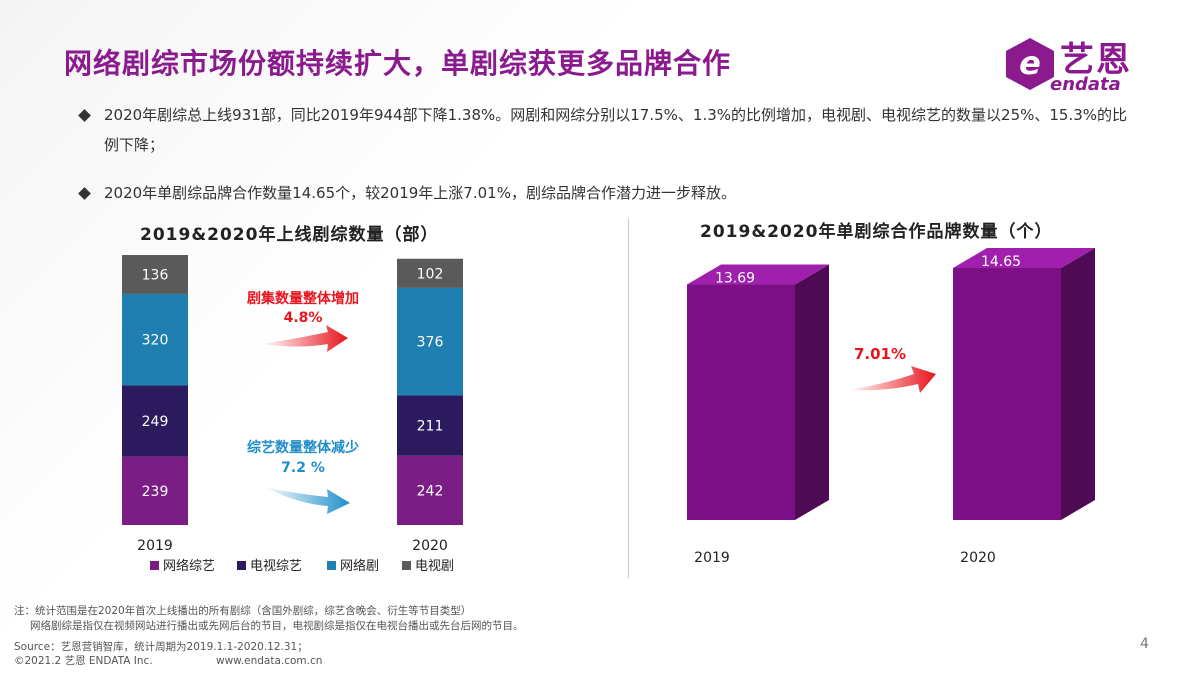 This screenshot has width=1200, height=675. Describe the element at coordinates (161, 647) in the screenshot. I see `footnote-source: Source：艺恩营销智库，统计周期为2019.1.1-2020.12.31；` at that location.